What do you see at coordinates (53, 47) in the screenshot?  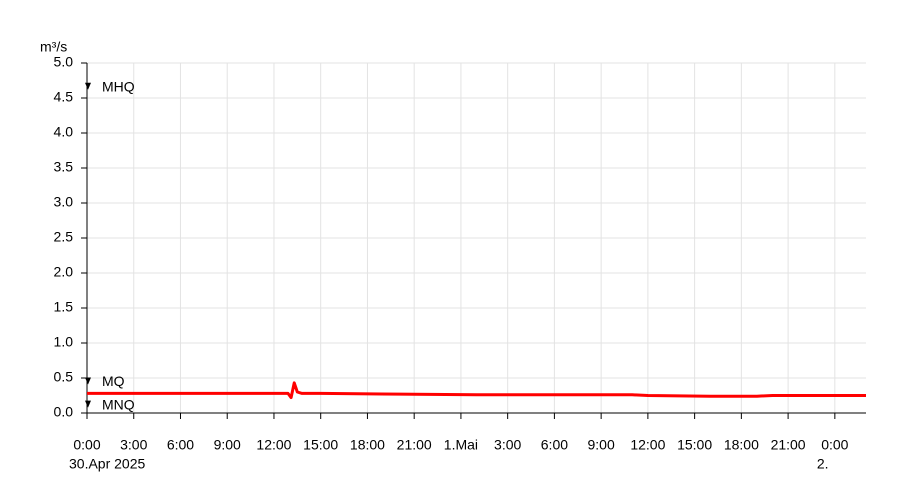 I see `y-axis-unit: m³/s` at bounding box center [53, 47].